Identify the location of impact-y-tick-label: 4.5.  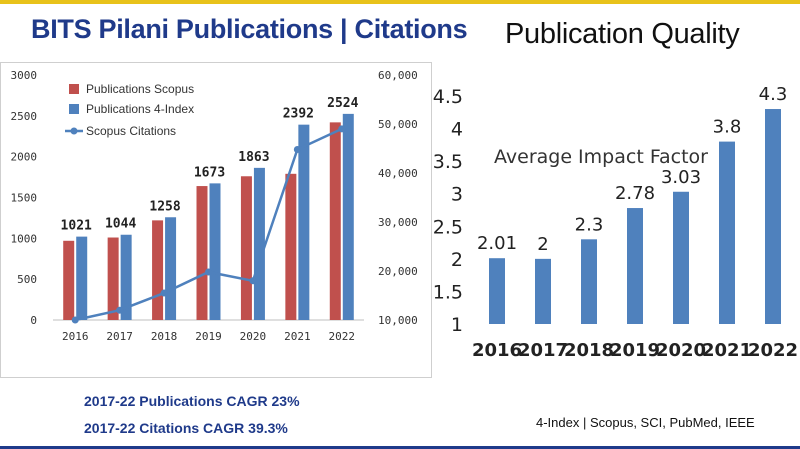
(448, 97).